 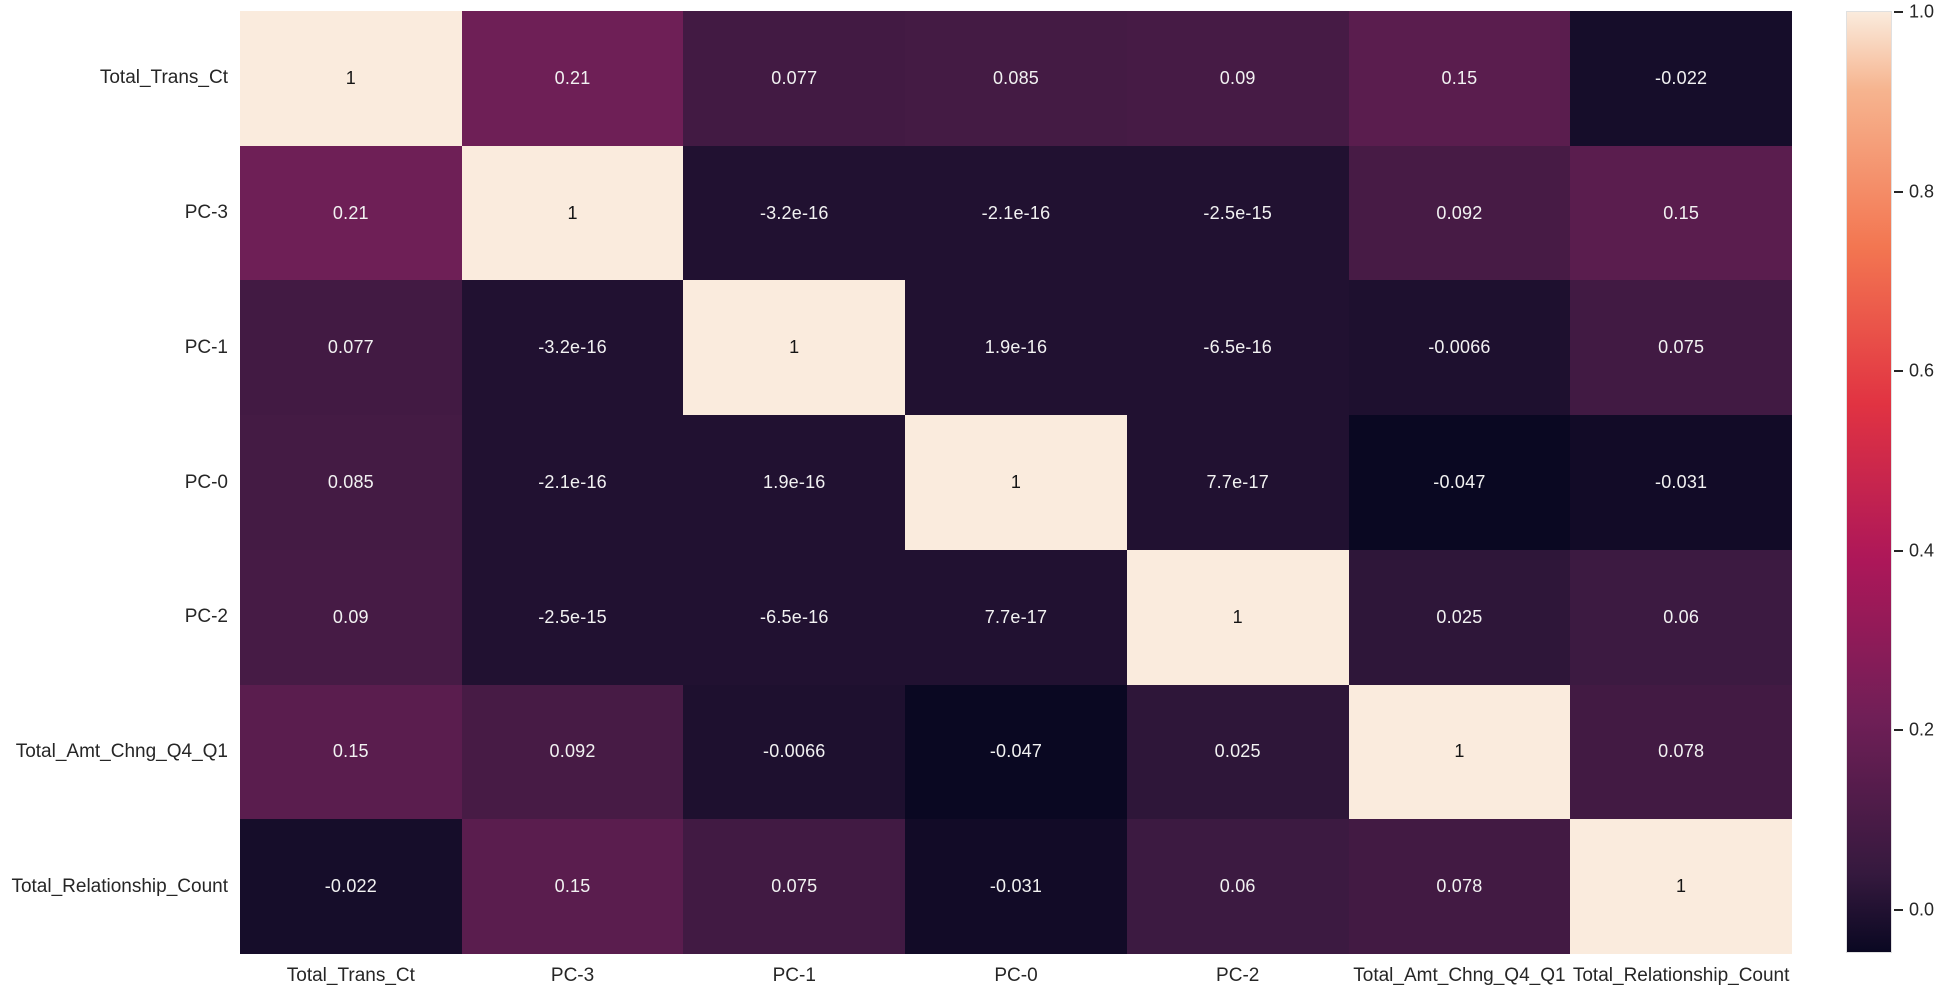 I want to click on cell-value: 0.078, so click(x=1459, y=886).